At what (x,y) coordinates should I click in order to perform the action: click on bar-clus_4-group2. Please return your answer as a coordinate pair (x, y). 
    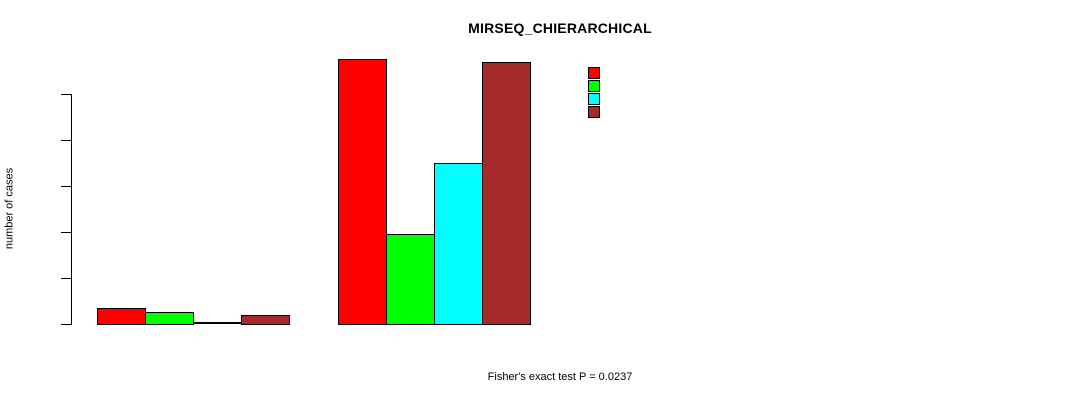
    Looking at the image, I should click on (506, 193).